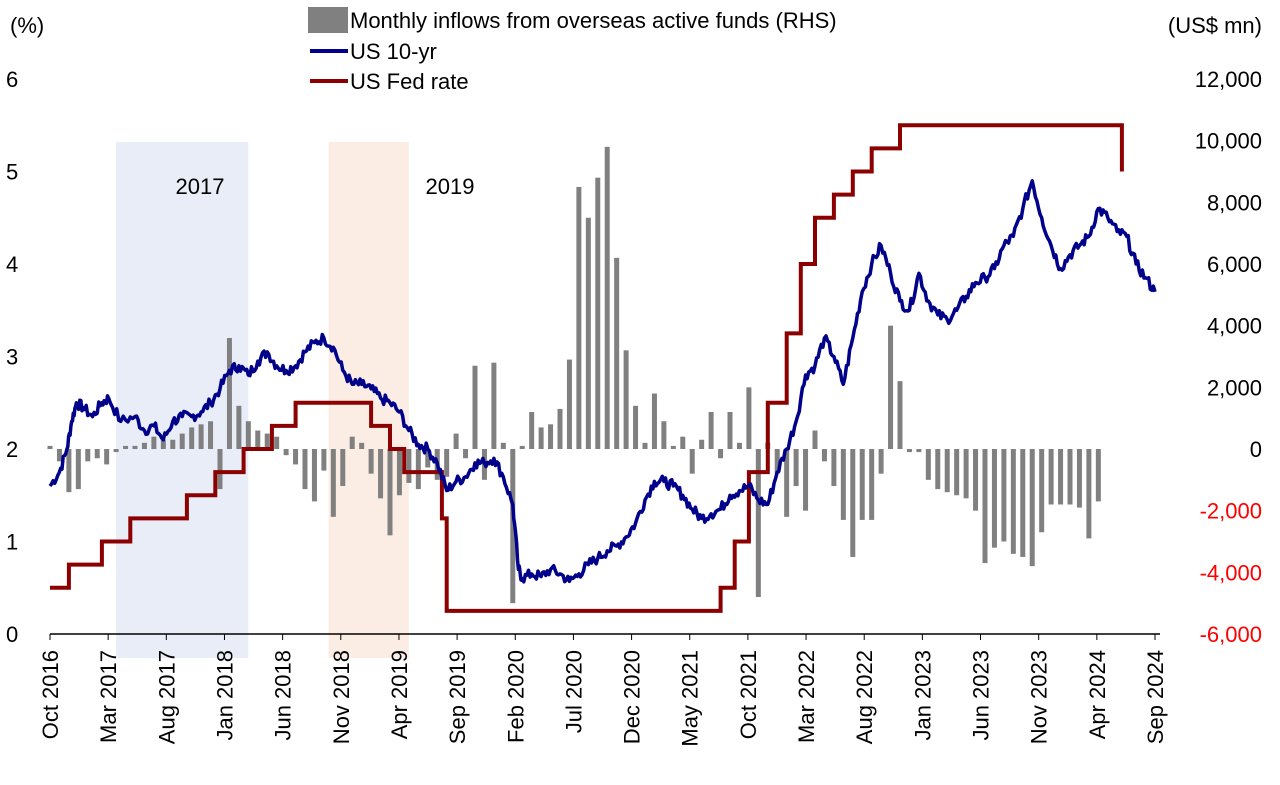  I want to click on right-tick-label-8: 10,000, so click(1228, 141).